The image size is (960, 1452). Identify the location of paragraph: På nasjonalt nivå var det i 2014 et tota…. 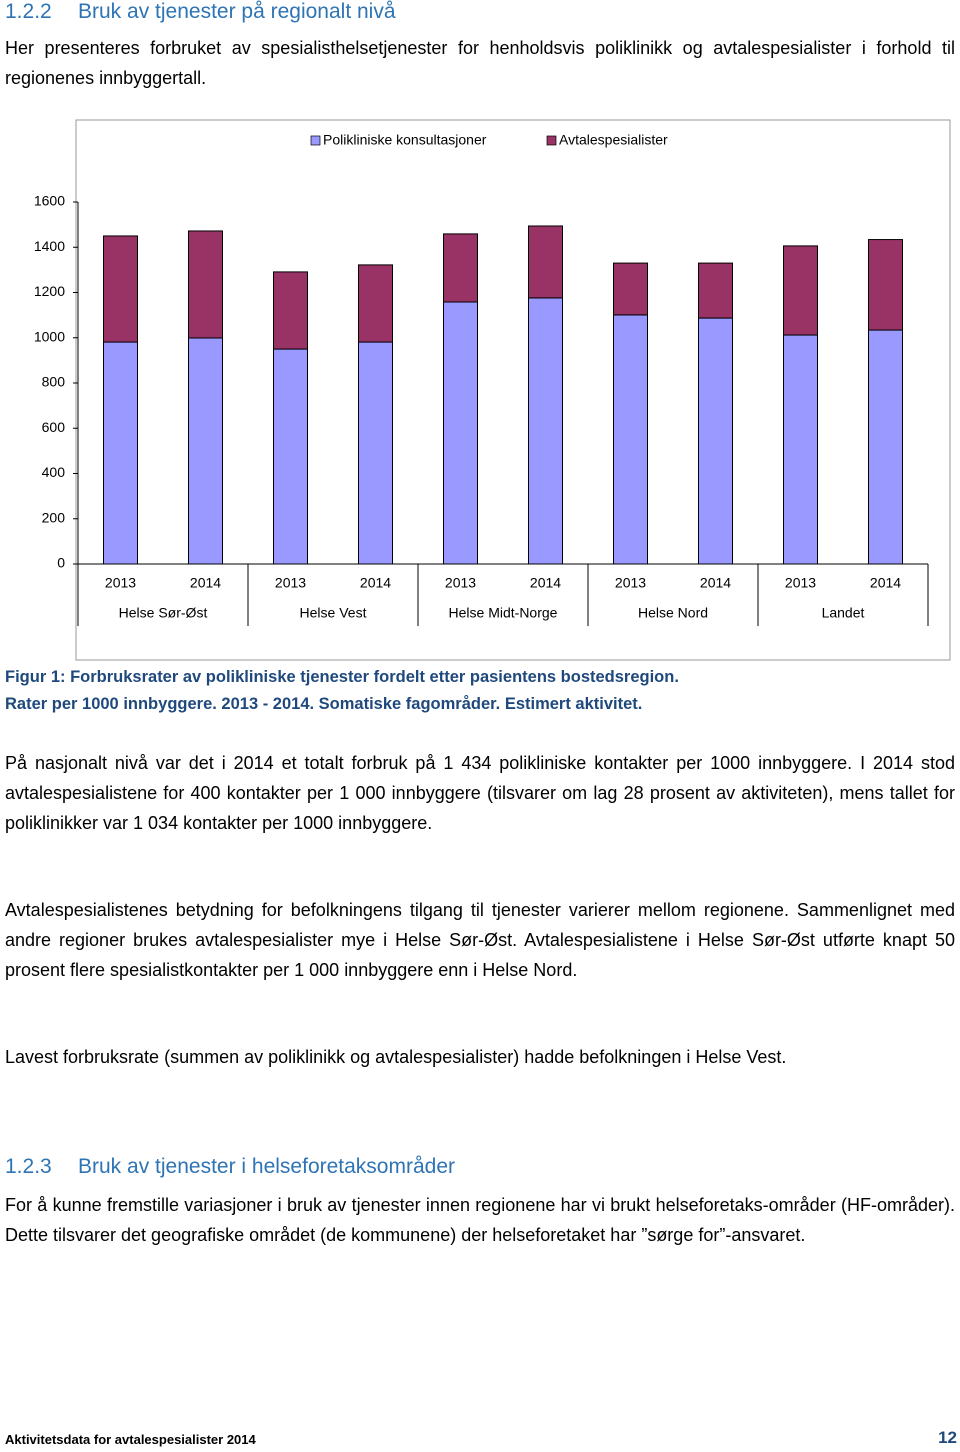
(480, 793).